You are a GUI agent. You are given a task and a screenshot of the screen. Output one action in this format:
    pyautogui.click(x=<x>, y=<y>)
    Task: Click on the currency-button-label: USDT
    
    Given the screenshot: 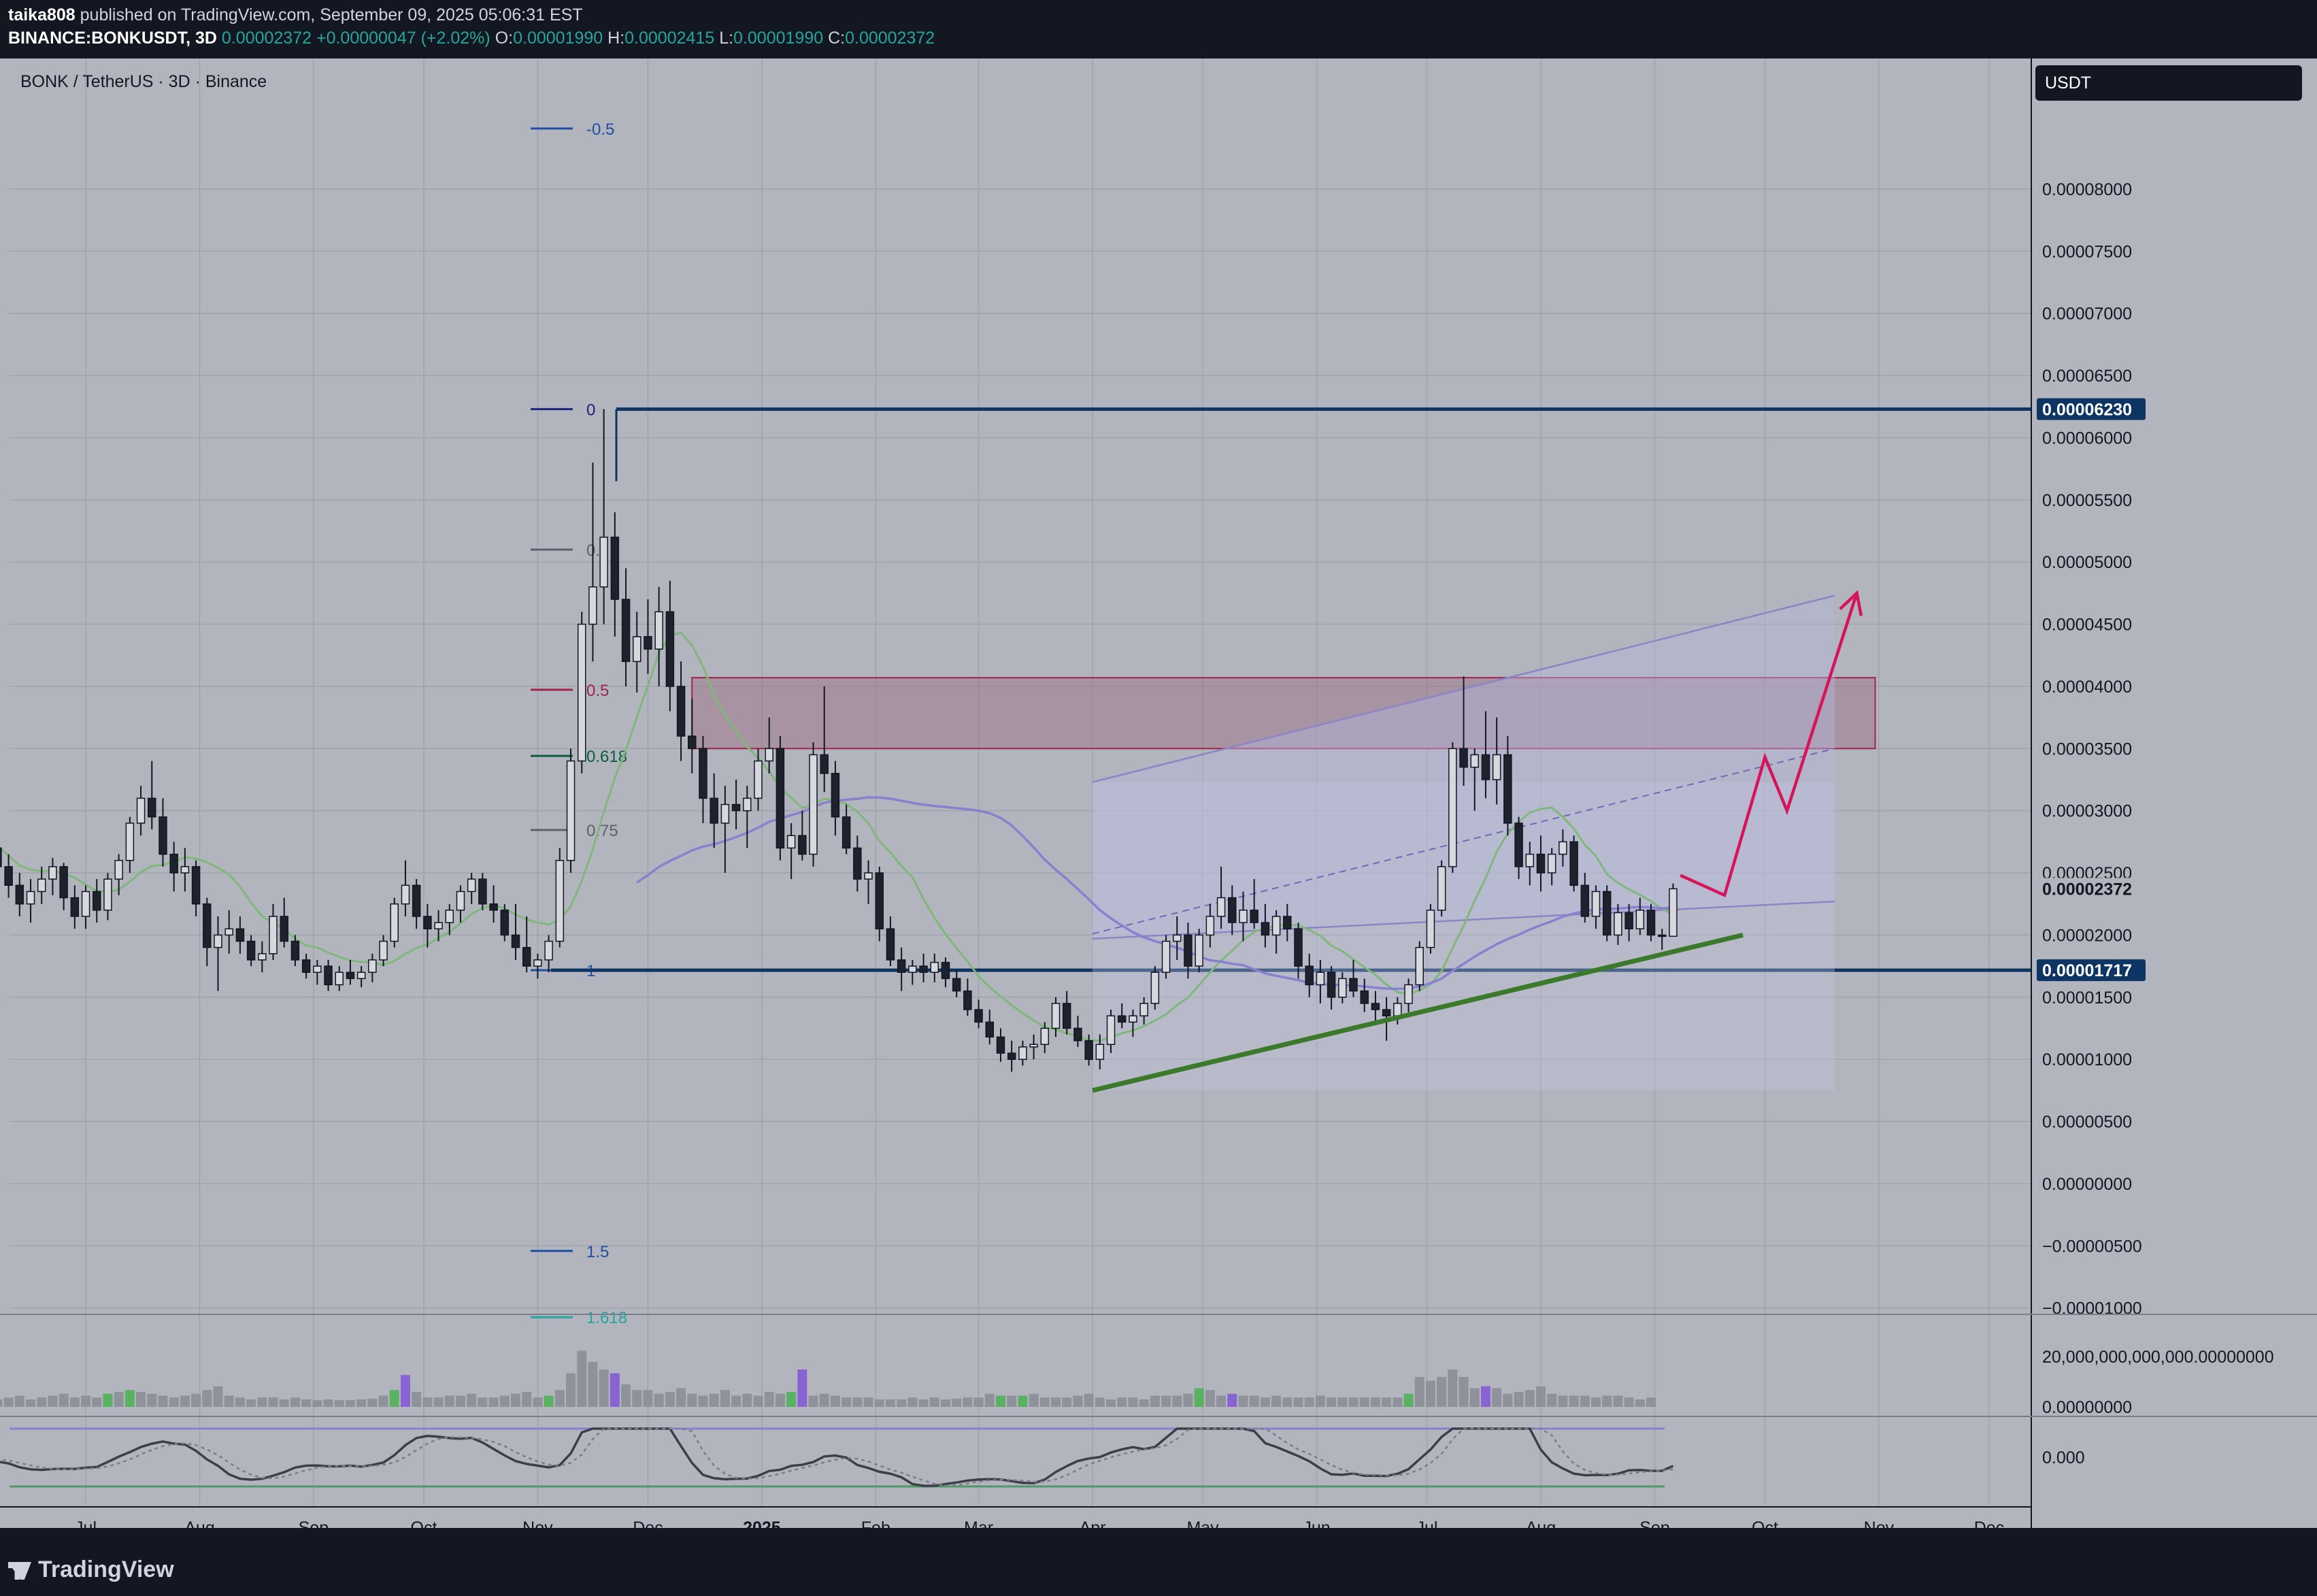 What is the action you would take?
    pyautogui.click(x=2068, y=83)
    